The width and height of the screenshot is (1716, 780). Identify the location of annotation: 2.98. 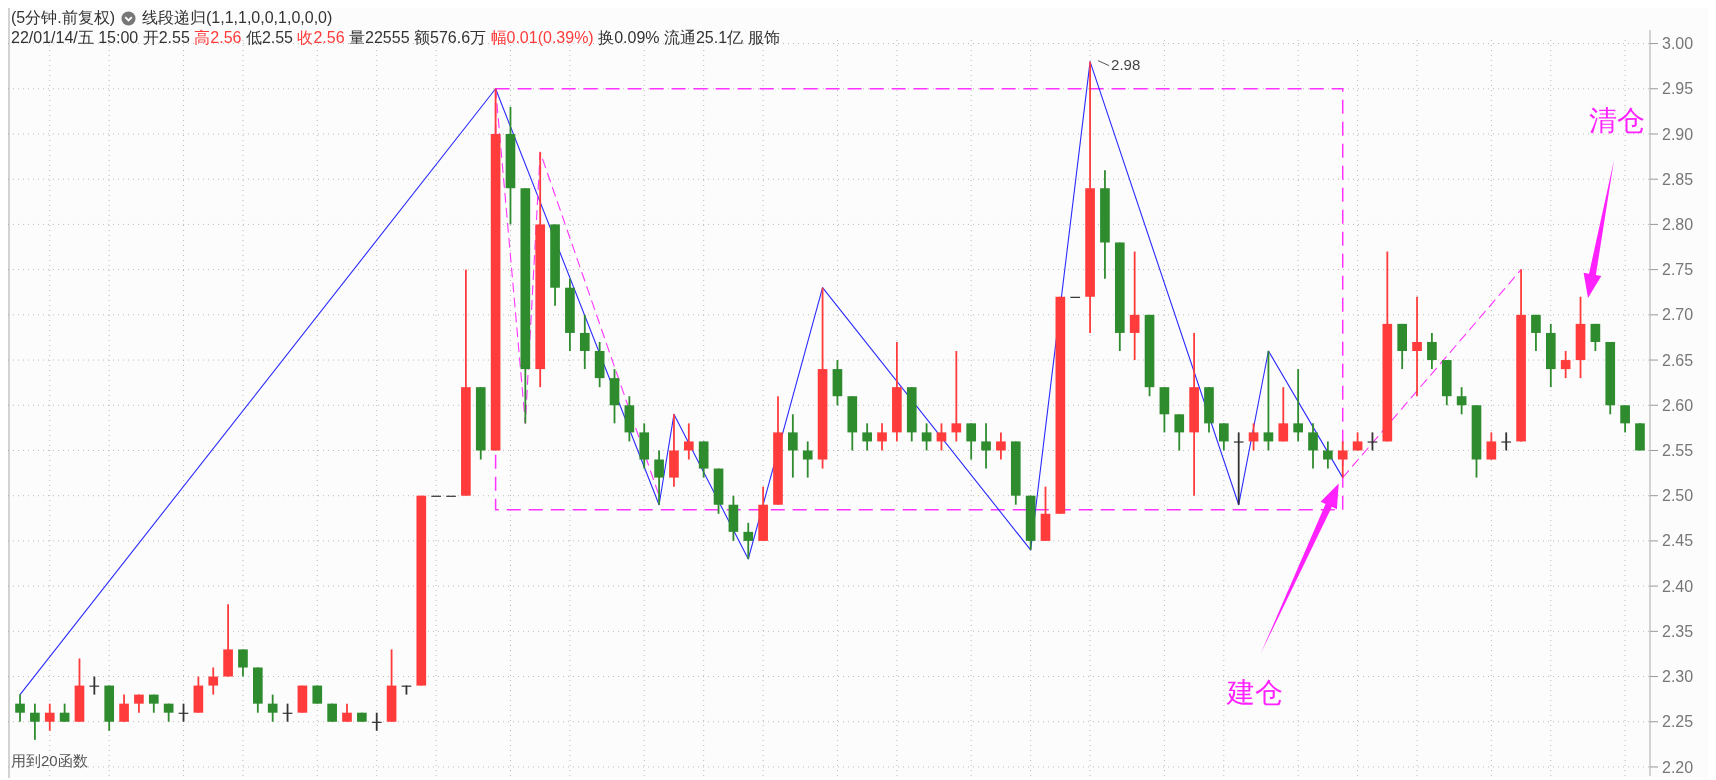
(1126, 64).